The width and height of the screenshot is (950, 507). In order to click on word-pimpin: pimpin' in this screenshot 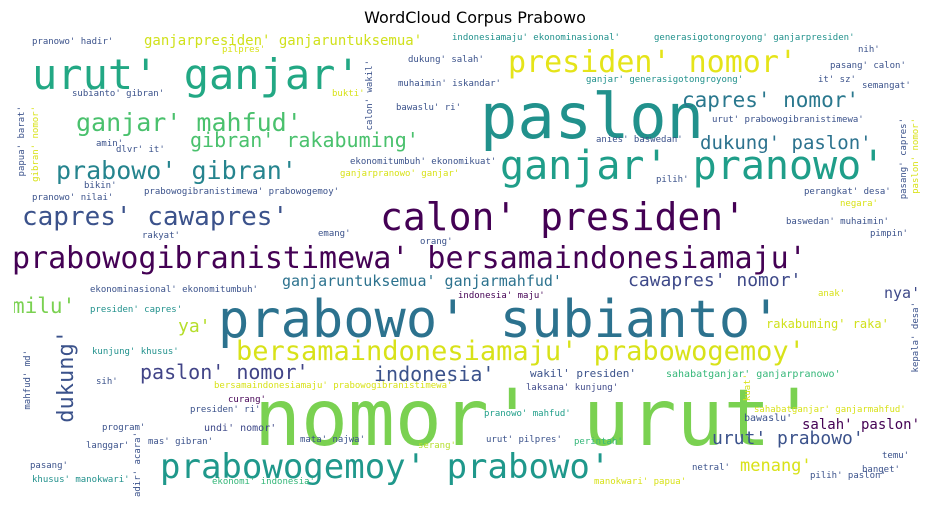, I will do `click(889, 234)`.